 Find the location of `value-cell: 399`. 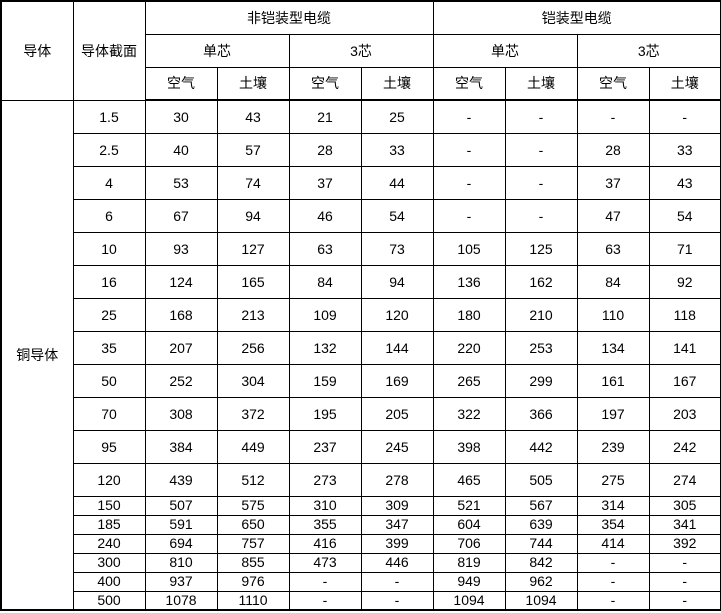

value-cell: 399 is located at coordinates (397, 543).